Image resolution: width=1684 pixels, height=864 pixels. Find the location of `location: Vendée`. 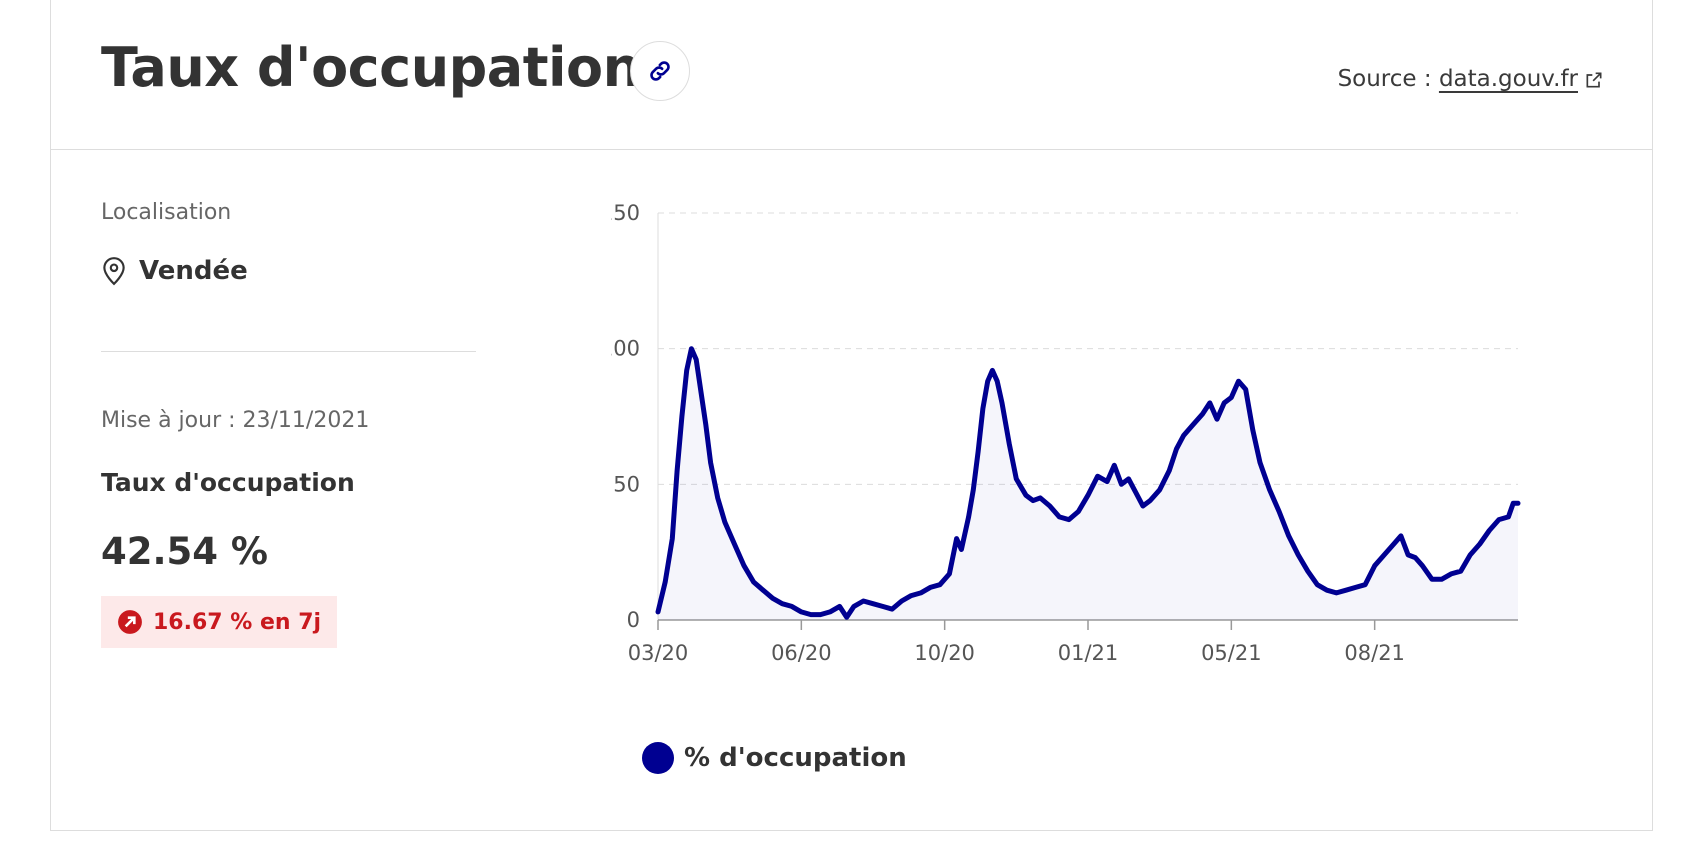

location: Vendée is located at coordinates (174, 271).